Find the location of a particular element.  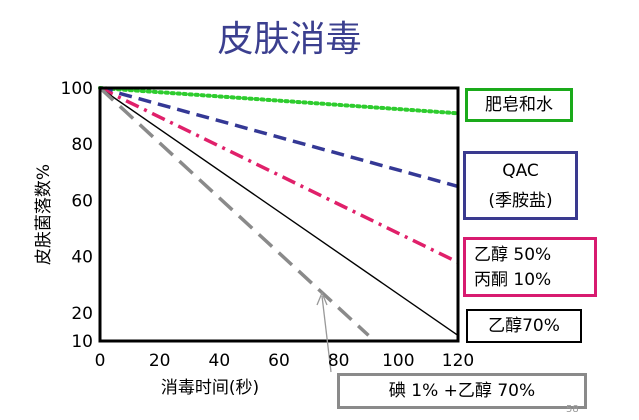

y-tick-label-1: 20 is located at coordinates (82, 314).